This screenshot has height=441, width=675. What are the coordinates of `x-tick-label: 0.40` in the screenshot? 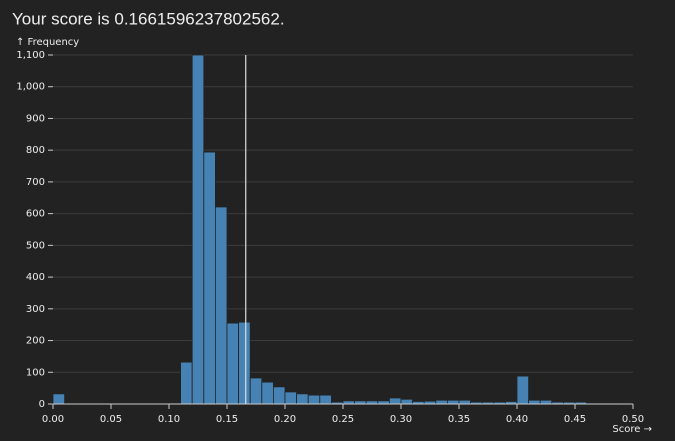 It's located at (517, 419).